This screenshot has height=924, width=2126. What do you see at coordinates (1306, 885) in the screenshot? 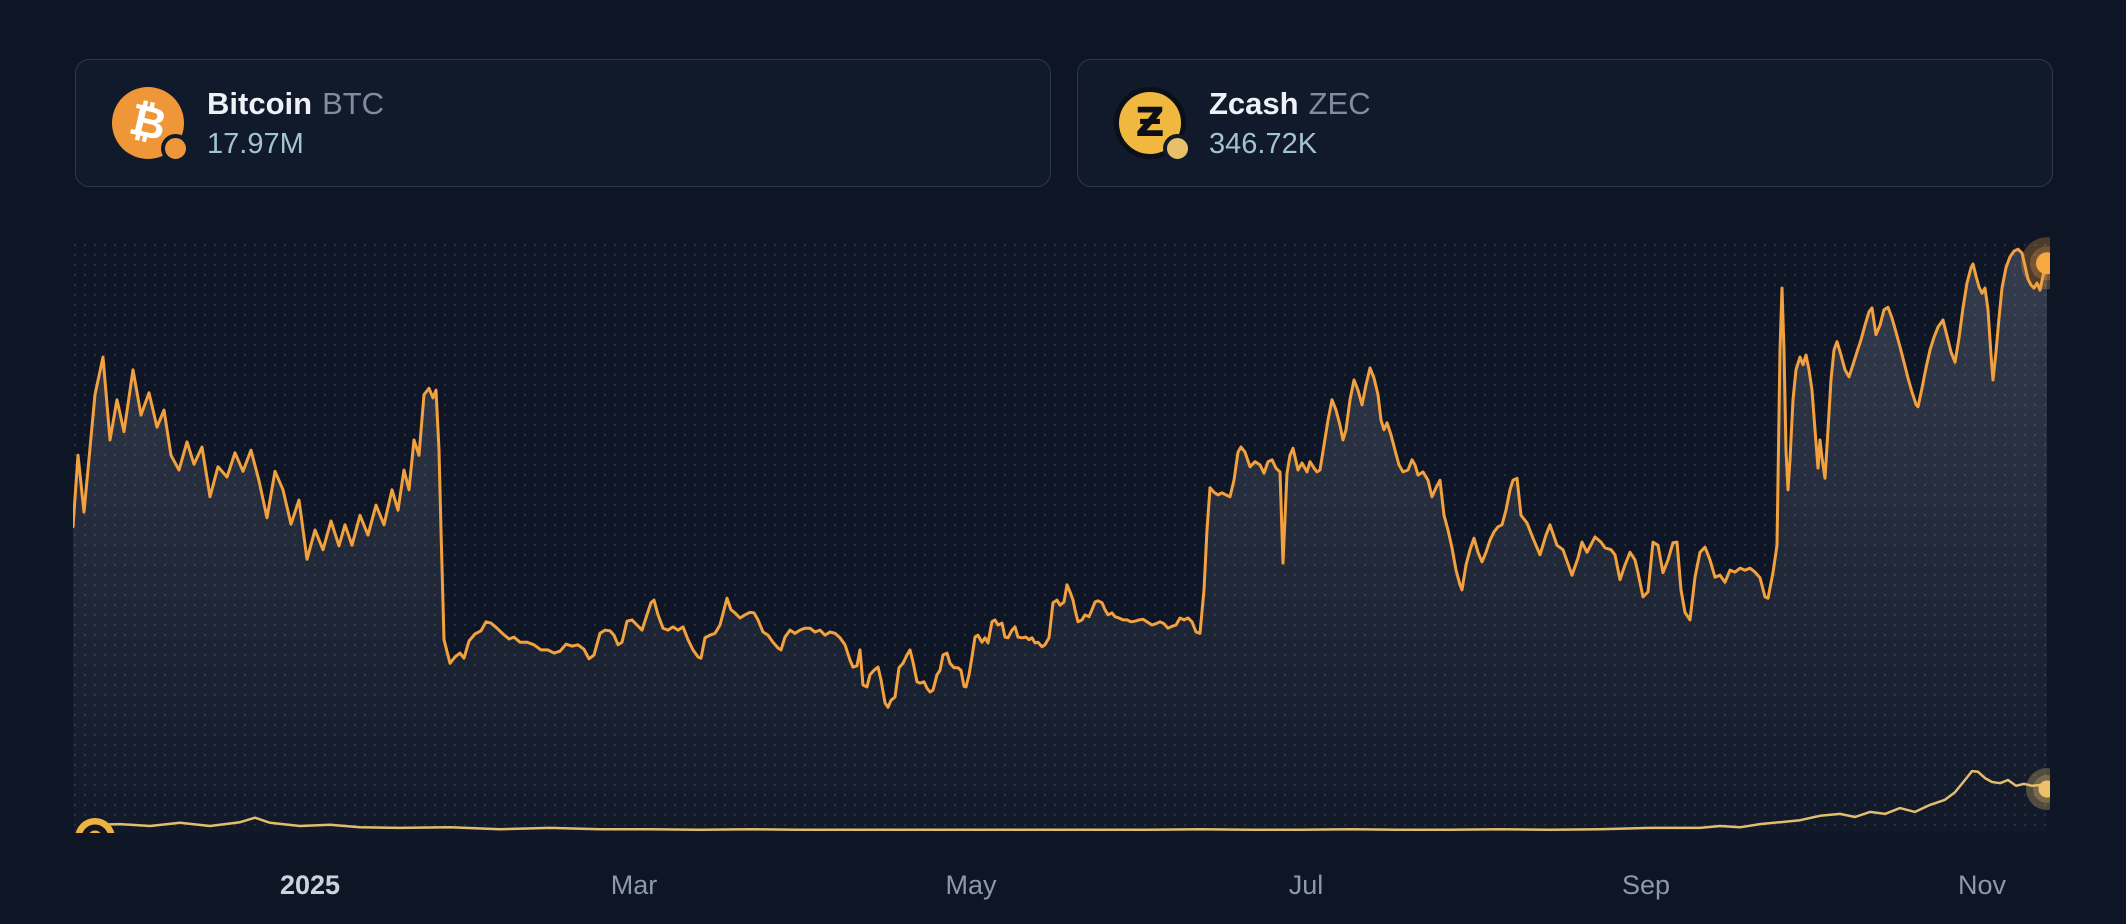
I see `x-tick-jul: Jul` at bounding box center [1306, 885].